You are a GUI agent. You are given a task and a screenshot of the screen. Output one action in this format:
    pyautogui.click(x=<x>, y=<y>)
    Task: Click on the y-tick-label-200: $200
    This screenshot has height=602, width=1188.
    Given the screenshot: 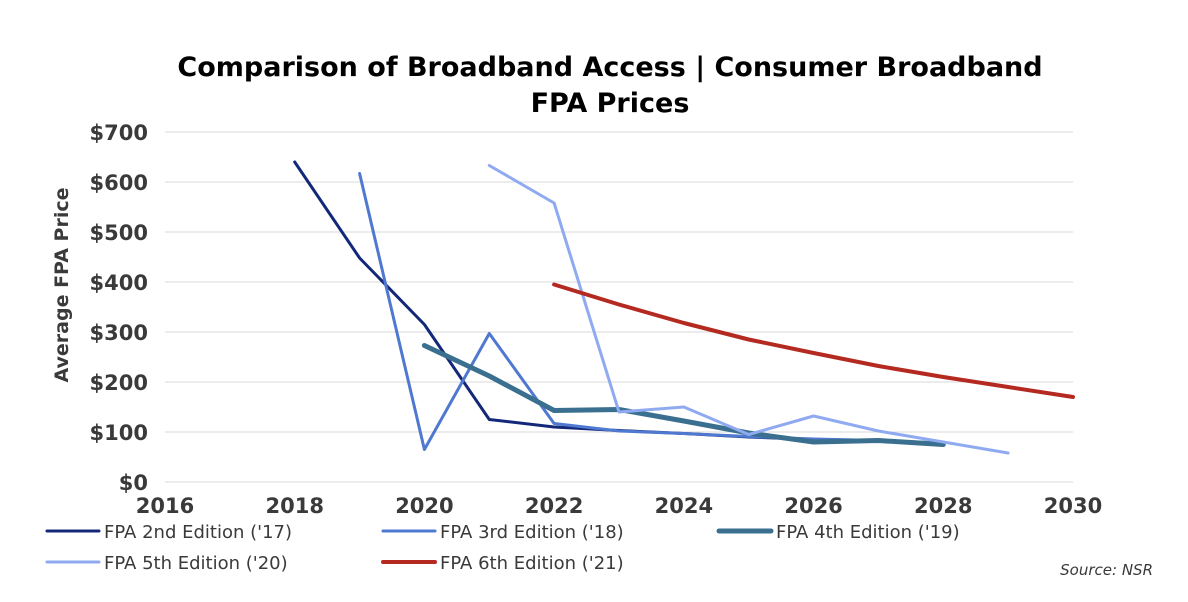 What is the action you would take?
    pyautogui.click(x=119, y=383)
    